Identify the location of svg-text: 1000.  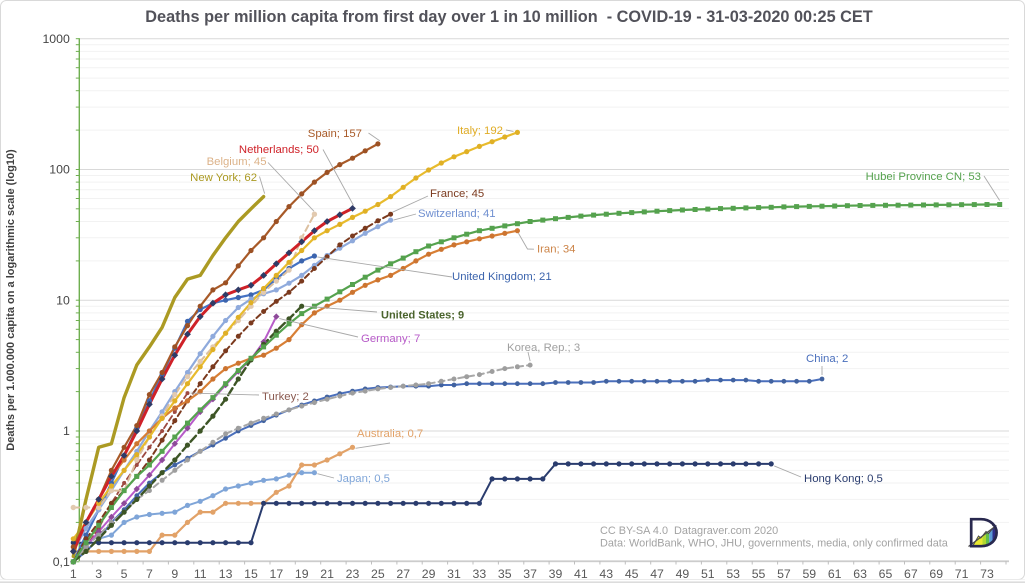
(56, 39).